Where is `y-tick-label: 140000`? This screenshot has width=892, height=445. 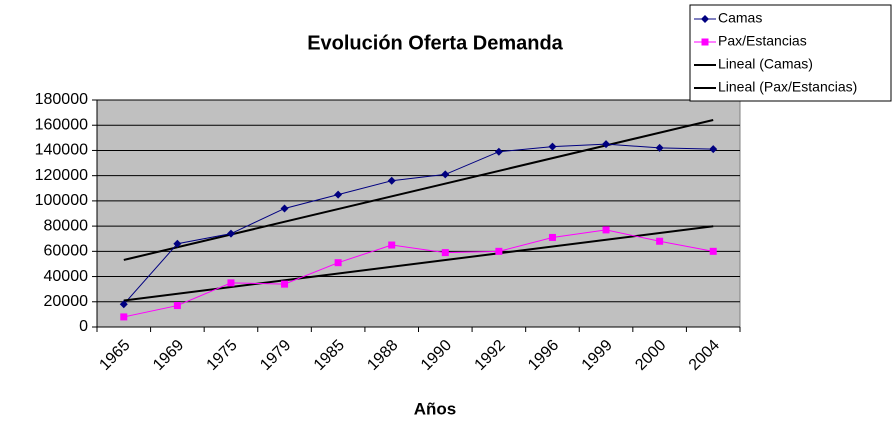
y-tick-label: 140000 is located at coordinates (61, 150).